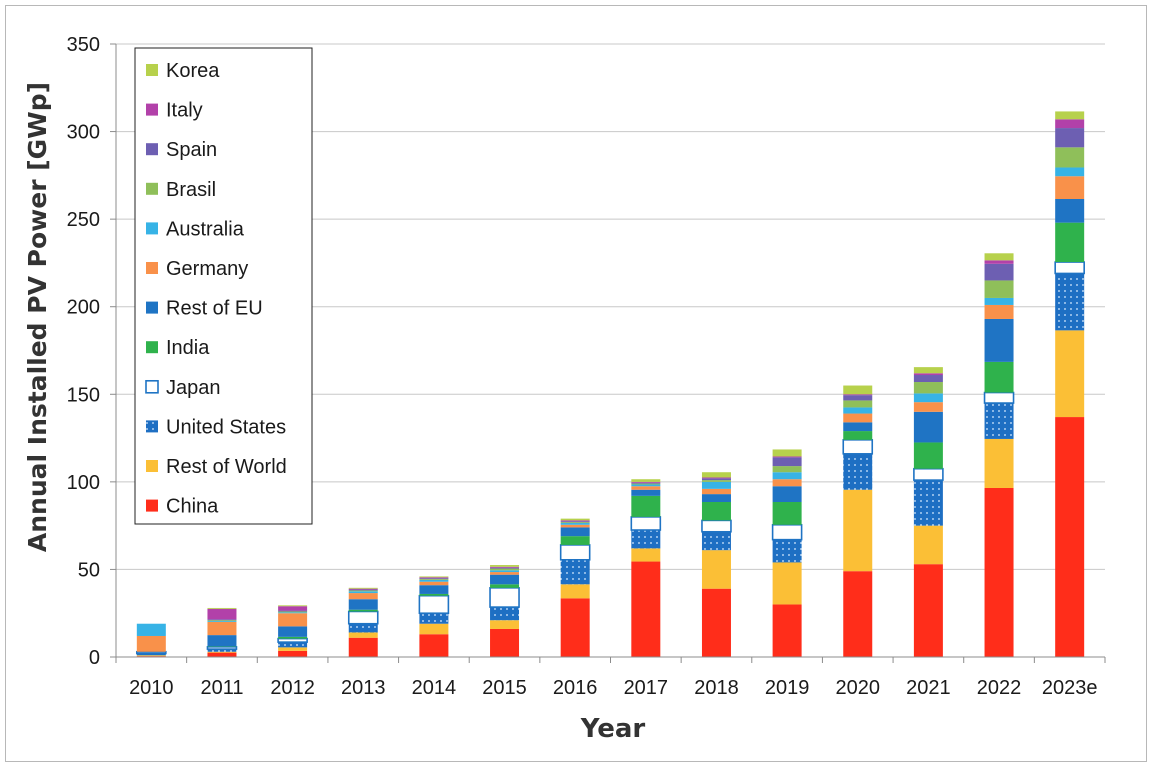  I want to click on x-tick-label: 2021, so click(928, 688).